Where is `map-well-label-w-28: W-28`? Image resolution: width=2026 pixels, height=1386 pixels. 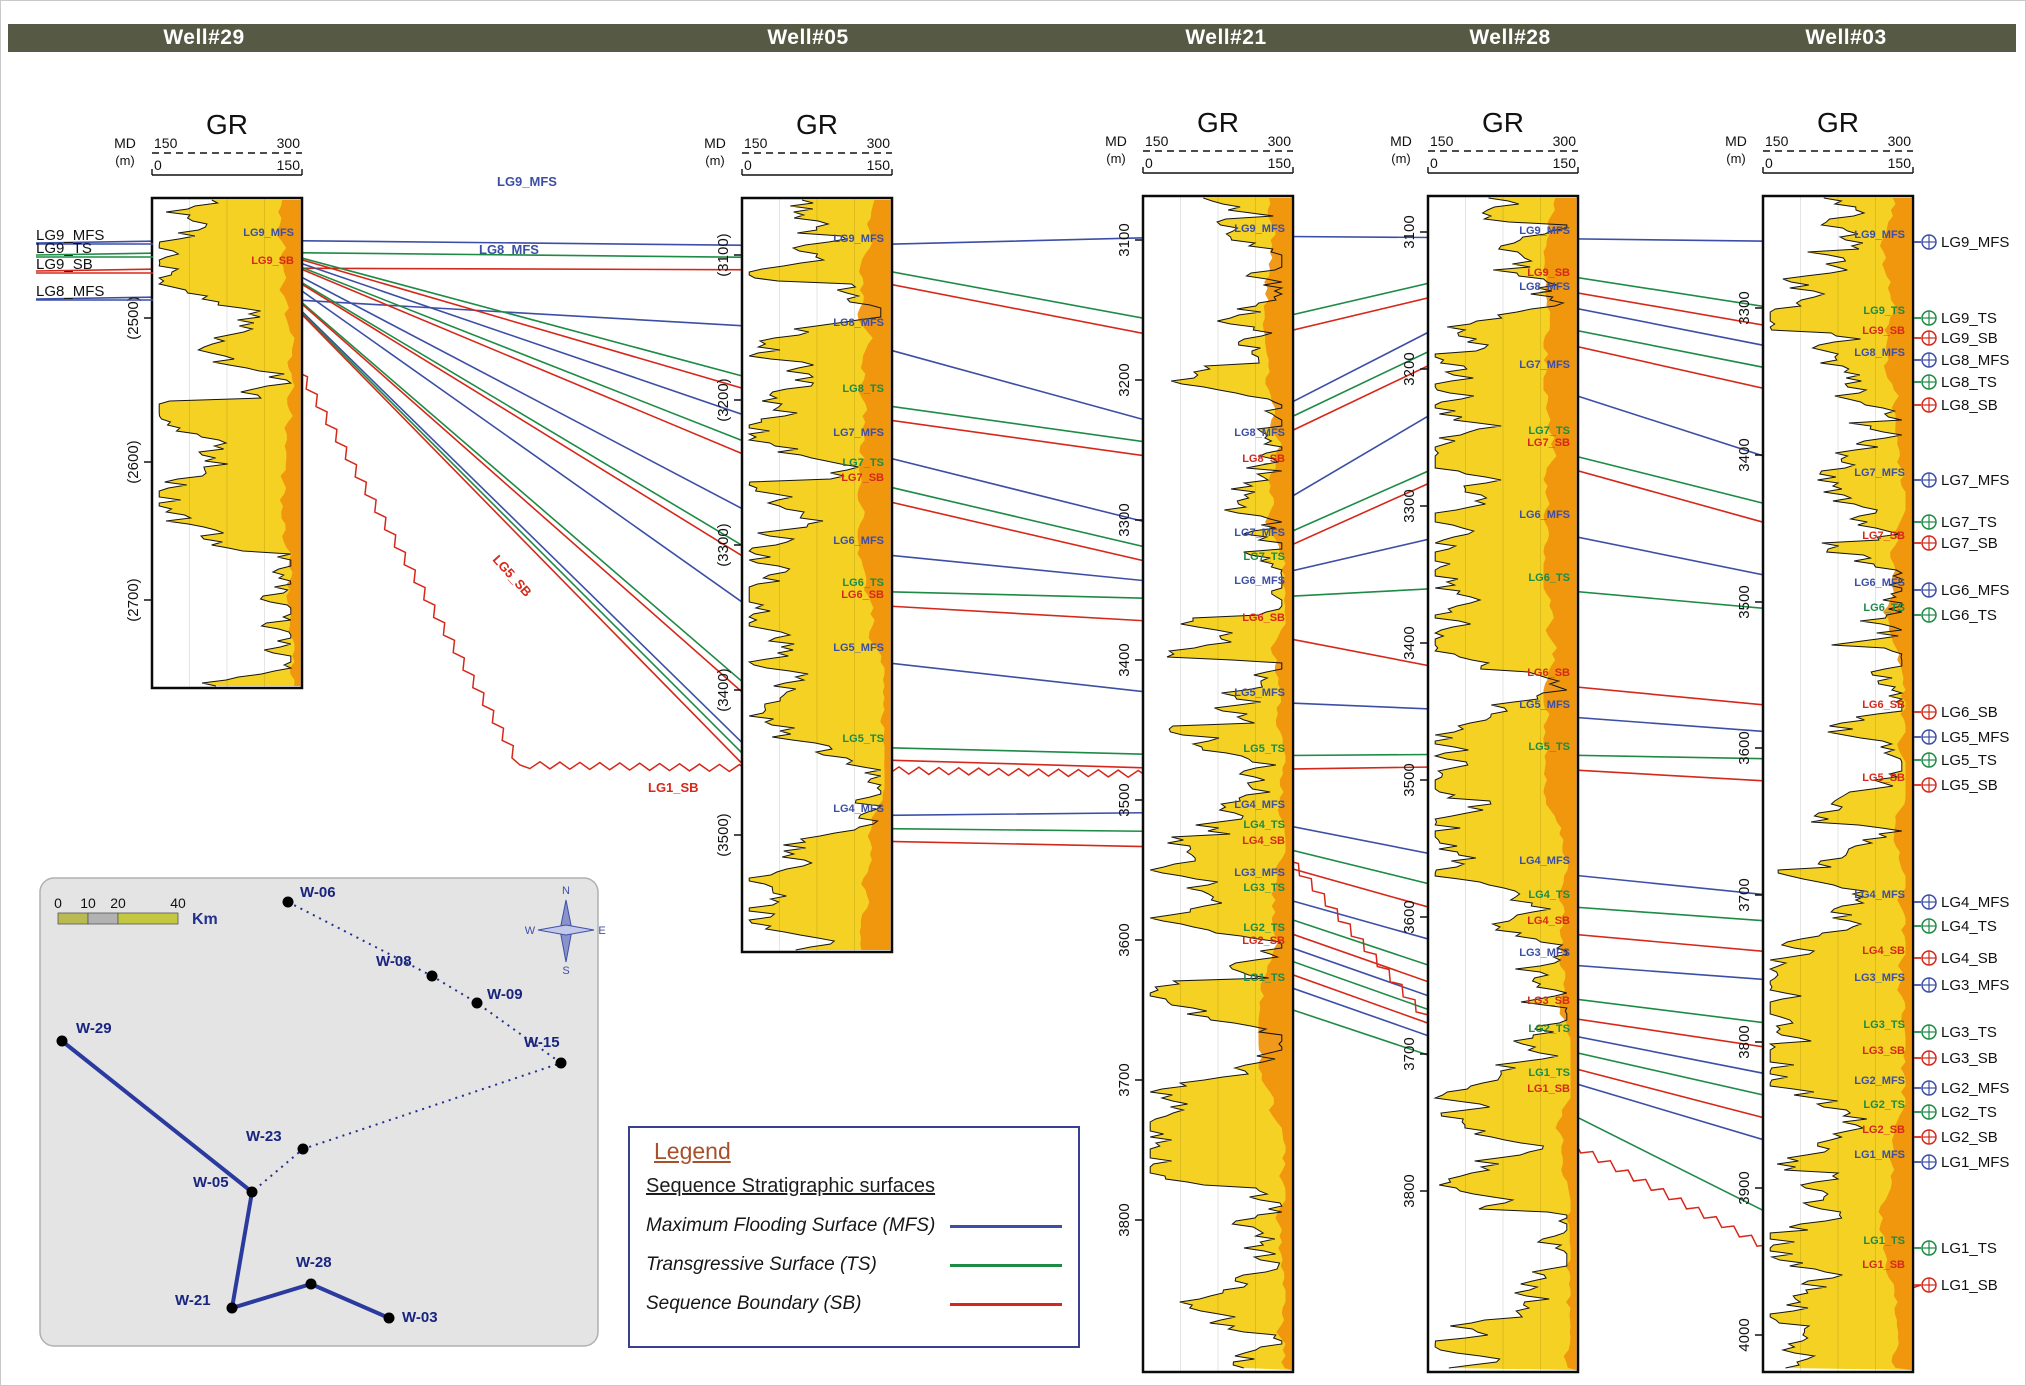 map-well-label-w-28: W-28 is located at coordinates (314, 1262).